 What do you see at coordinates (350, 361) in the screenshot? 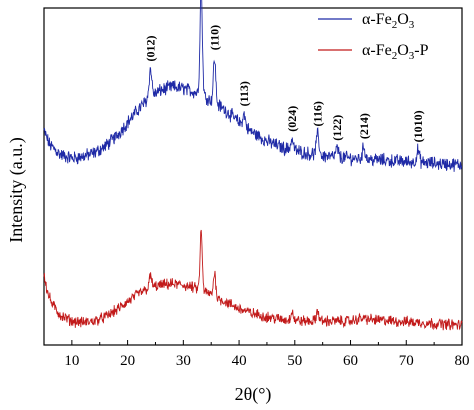
I see `x-tick-label: 60` at bounding box center [350, 361].